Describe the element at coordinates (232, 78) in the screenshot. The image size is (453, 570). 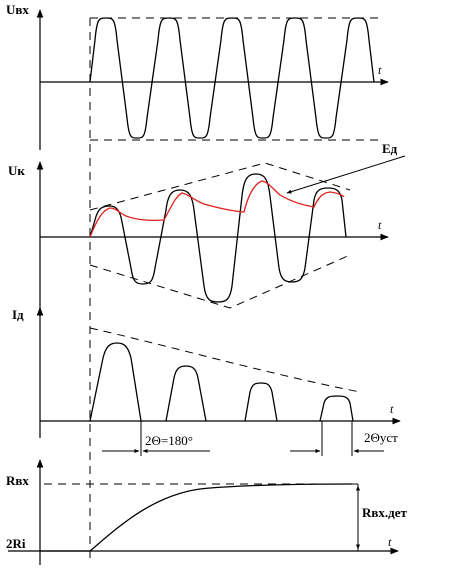
I see `u-in-waveform` at that location.